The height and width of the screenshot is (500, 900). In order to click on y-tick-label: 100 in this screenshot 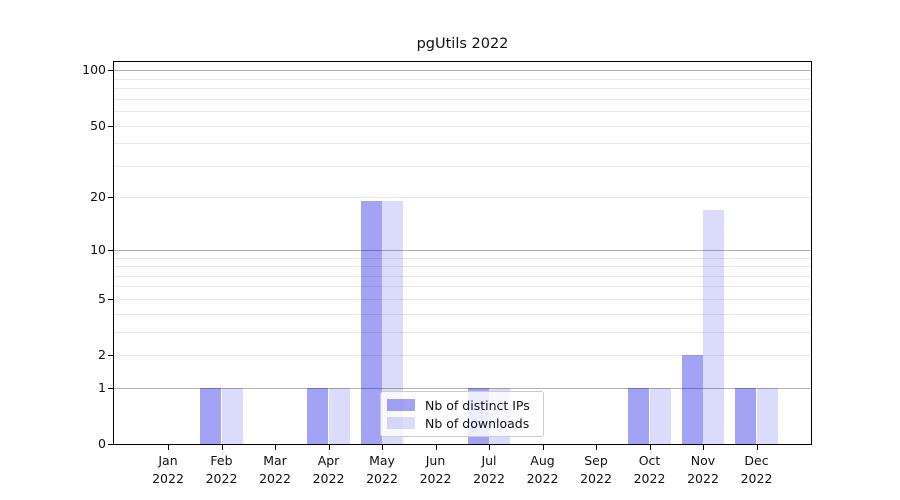, I will do `click(94, 70)`.